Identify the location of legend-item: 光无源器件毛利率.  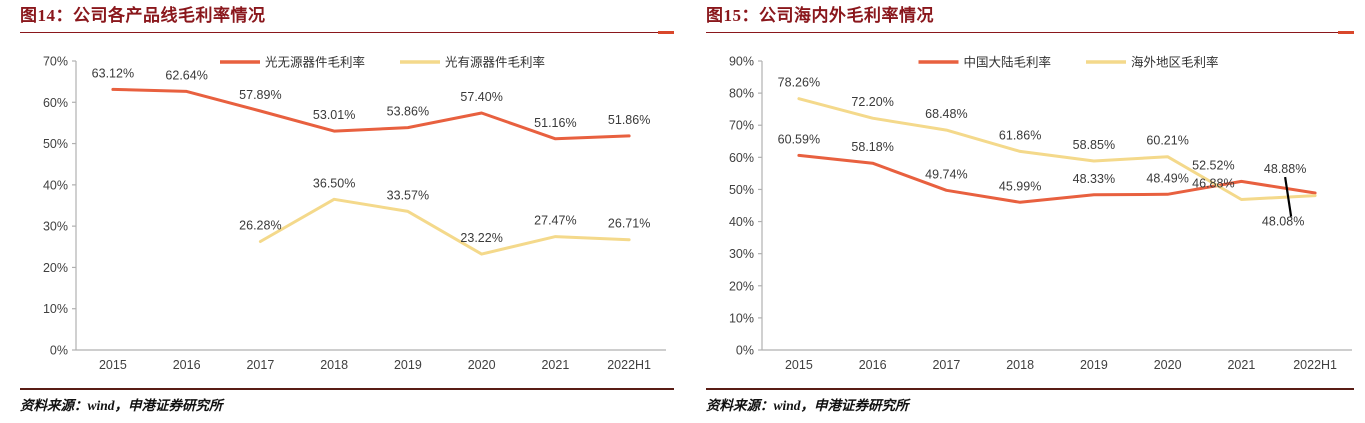
(292, 62).